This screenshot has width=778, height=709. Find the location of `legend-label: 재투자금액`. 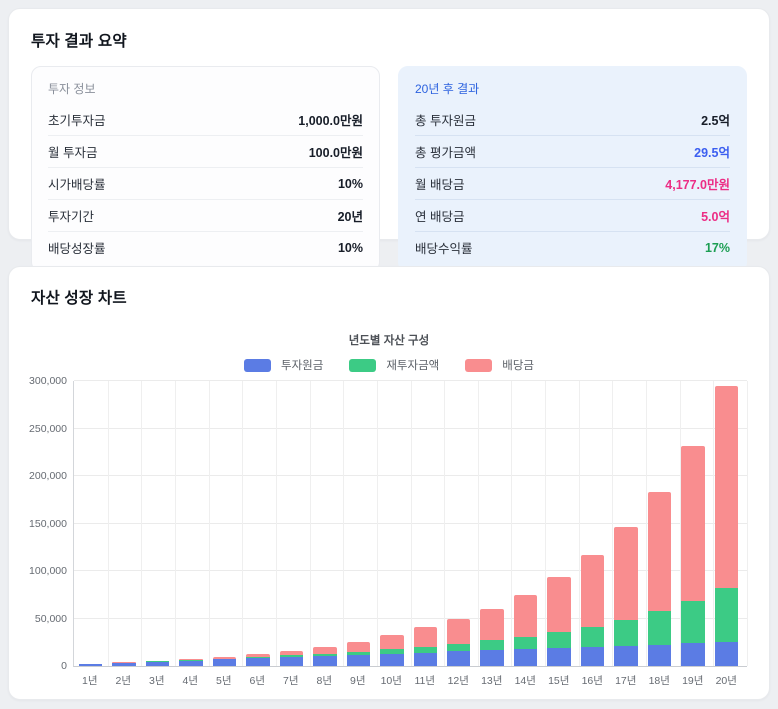

legend-label: 재투자금액 is located at coordinates (413, 366).